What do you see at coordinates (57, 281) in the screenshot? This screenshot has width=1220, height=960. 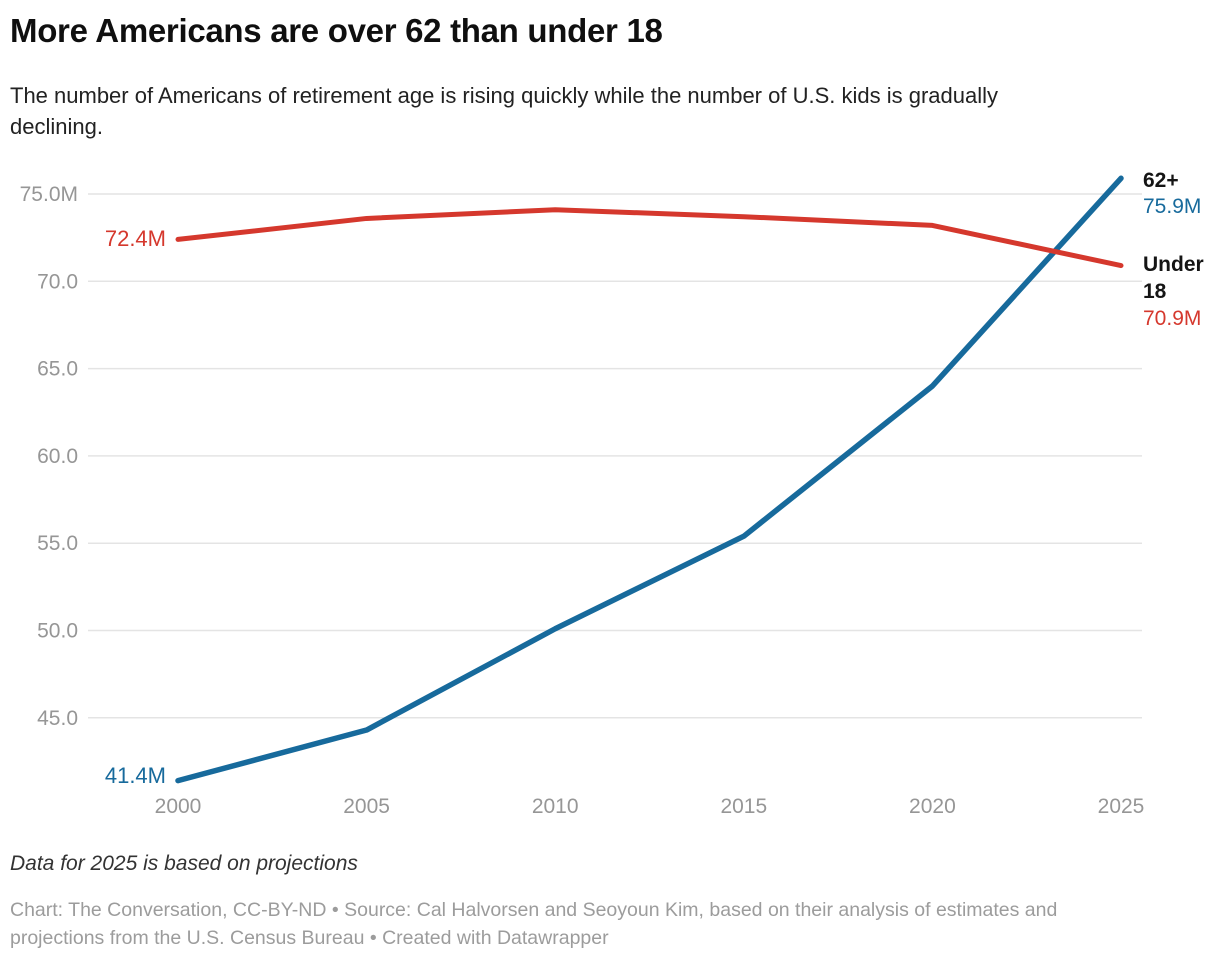 I see `y-axis-tick-label: 70.0` at bounding box center [57, 281].